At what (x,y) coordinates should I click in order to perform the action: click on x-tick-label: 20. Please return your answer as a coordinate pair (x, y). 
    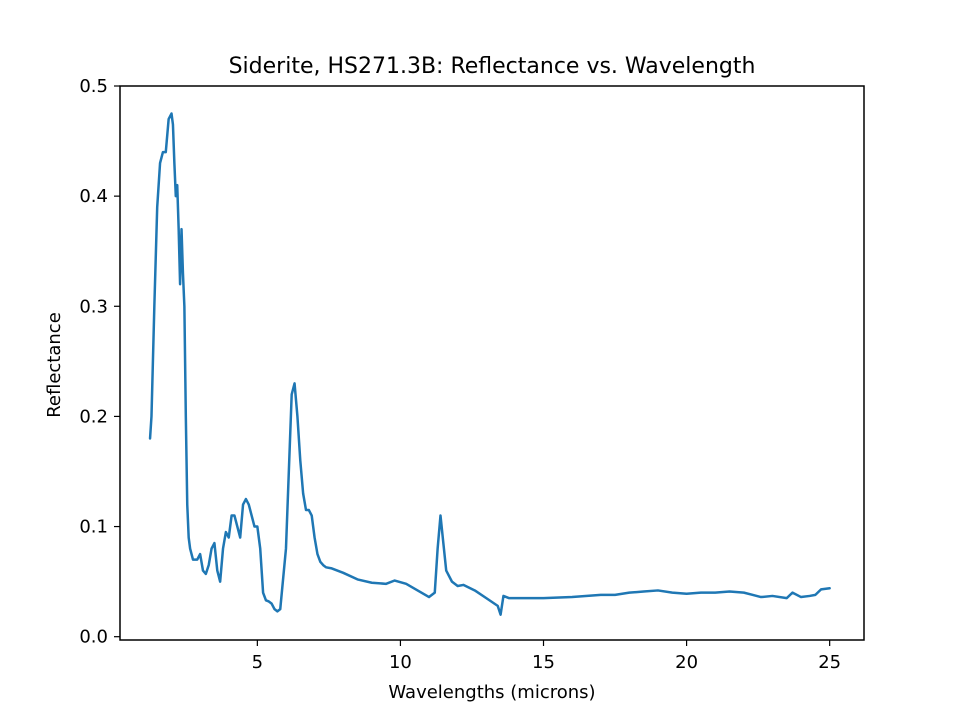
    Looking at the image, I should click on (686, 662).